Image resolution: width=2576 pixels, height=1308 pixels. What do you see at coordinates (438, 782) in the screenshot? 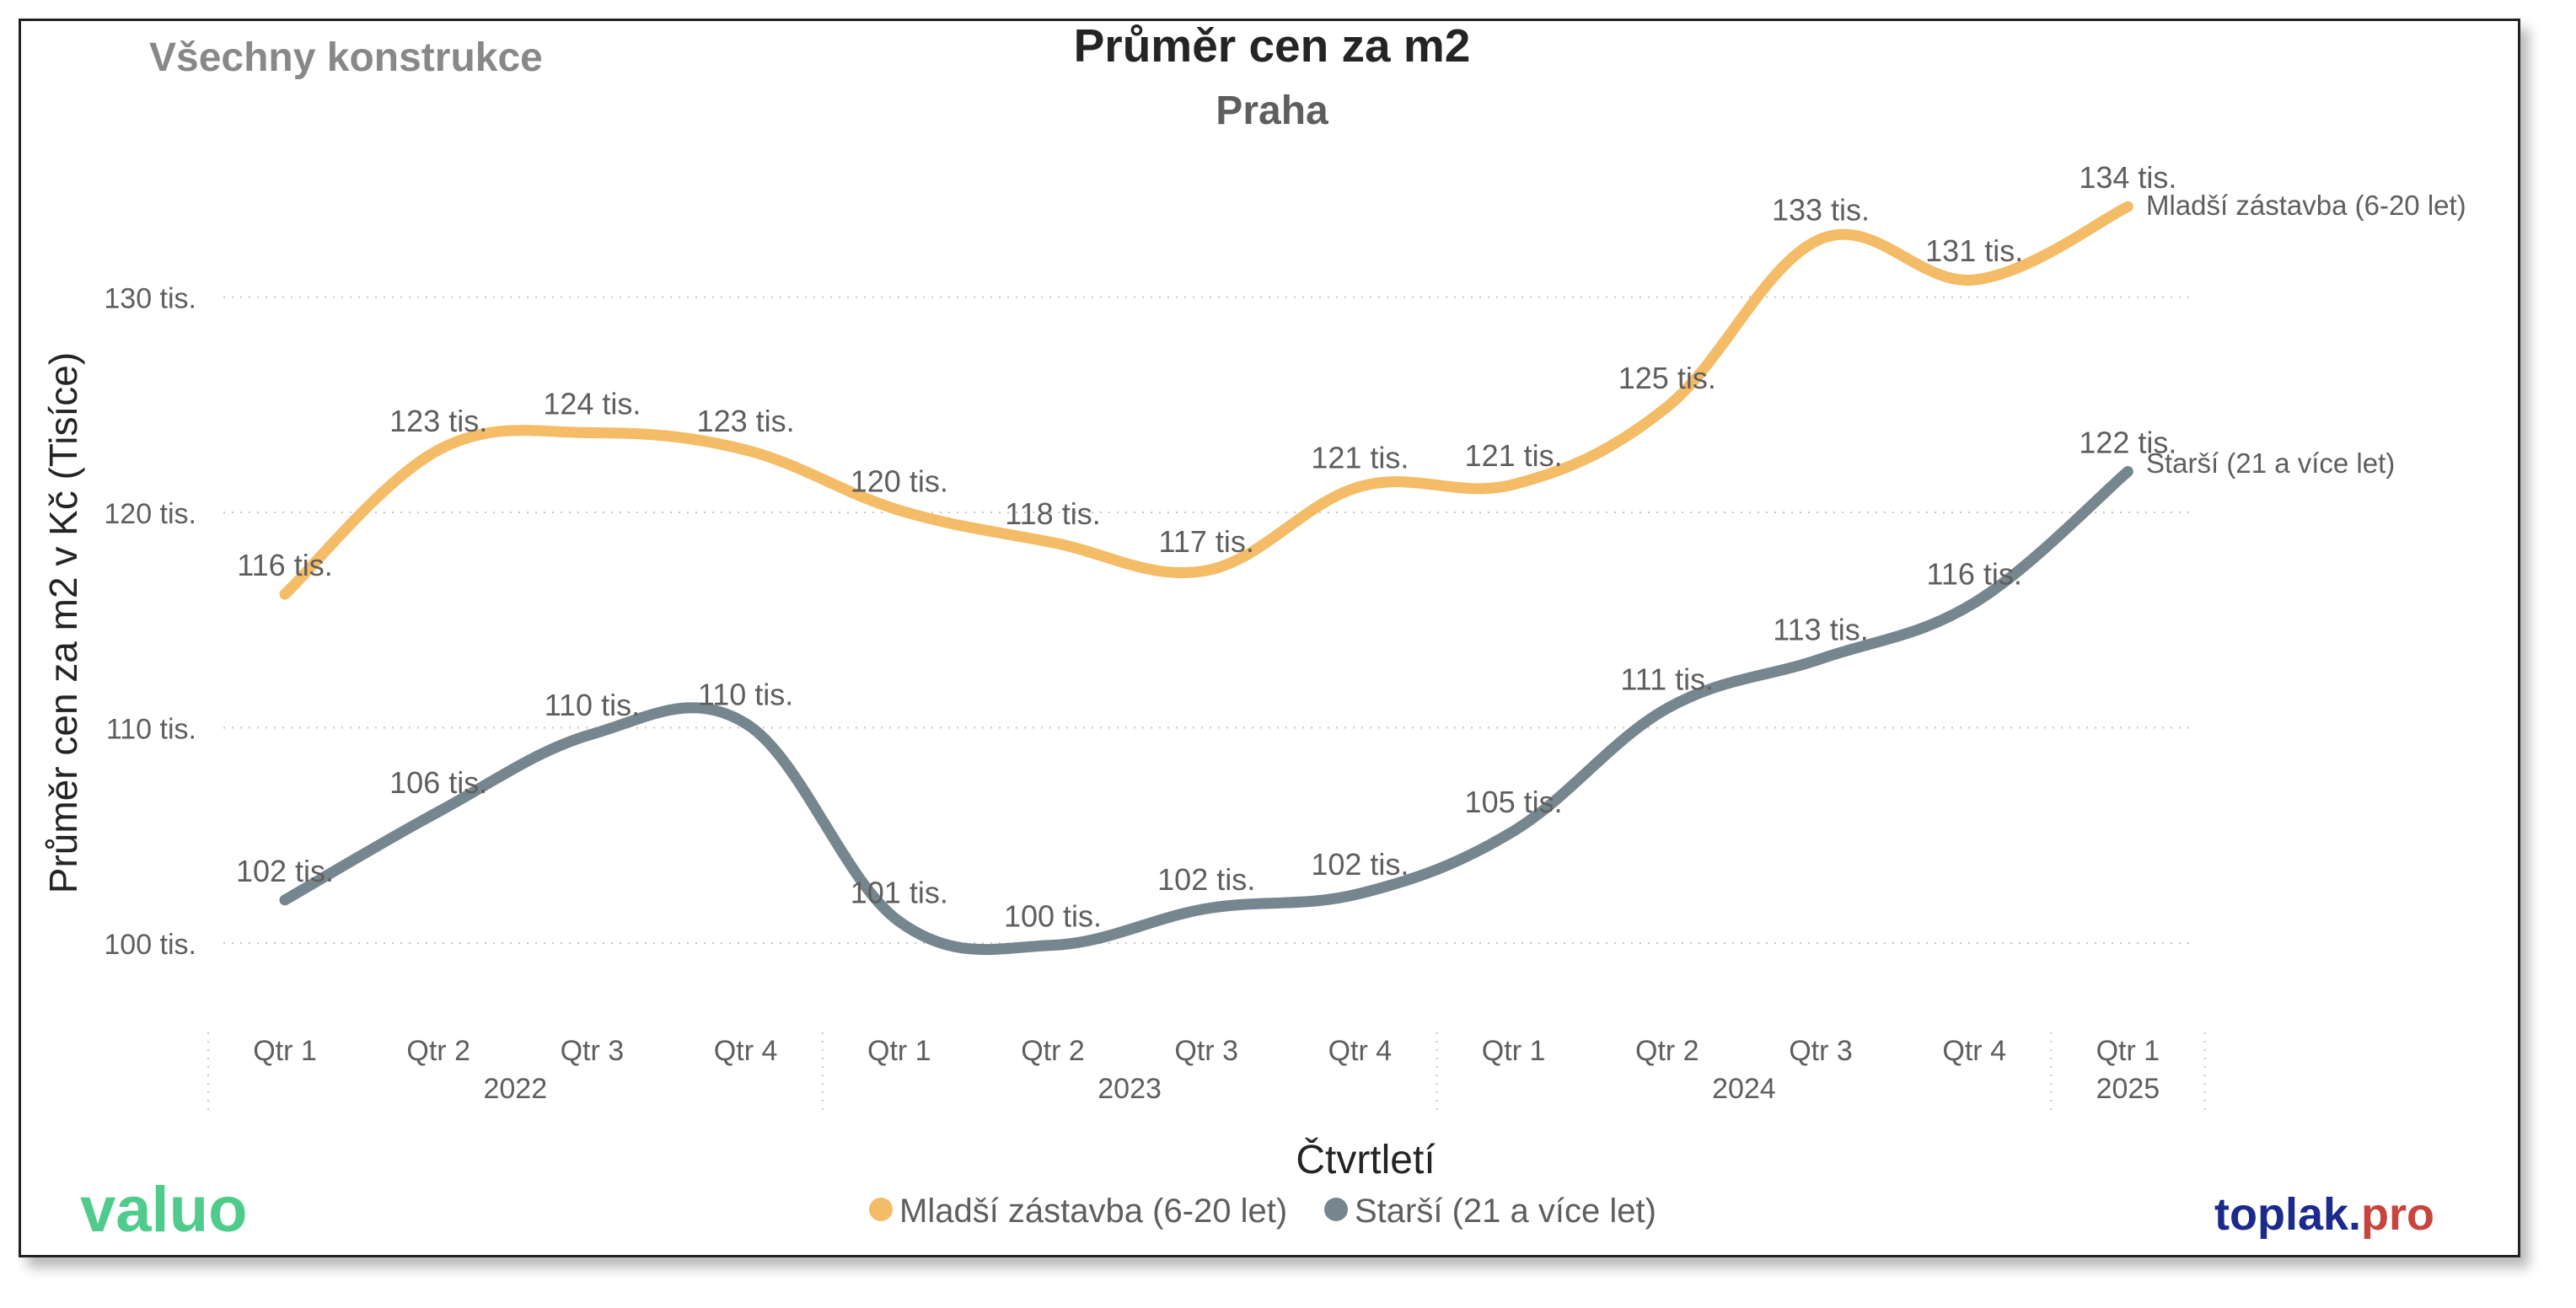
I see `data-label: 106 tis.` at bounding box center [438, 782].